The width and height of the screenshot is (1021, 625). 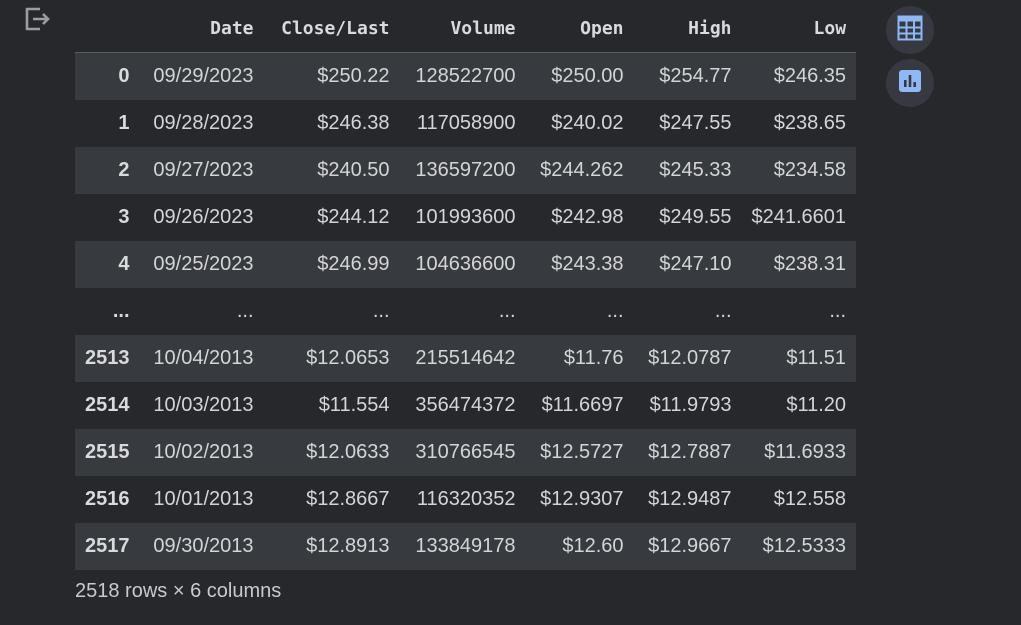 What do you see at coordinates (462, 546) in the screenshot?
I see `cell-volume: 133849178` at bounding box center [462, 546].